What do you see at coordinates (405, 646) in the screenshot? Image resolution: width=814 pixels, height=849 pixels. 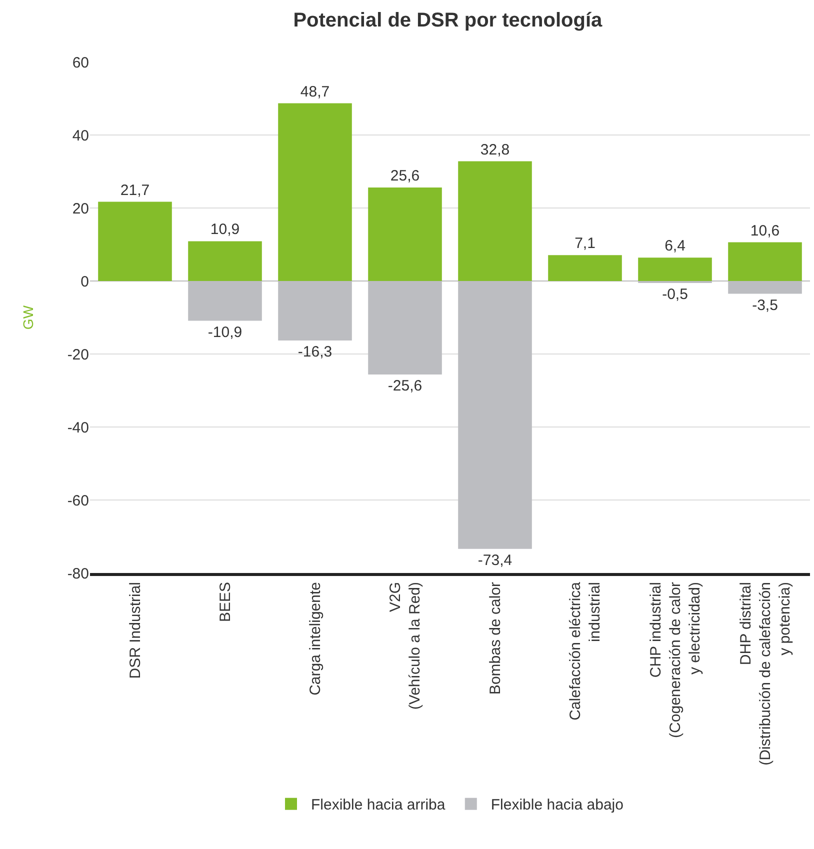 I see `x-tick-label: V2G (Vehículo a la Red)` at bounding box center [405, 646].